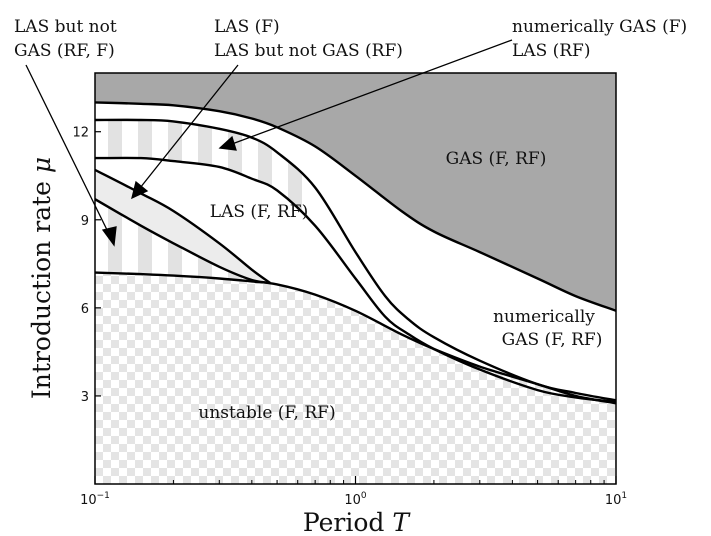 The height and width of the screenshot is (536, 711). I want to click on annotation-las-f-line1: LAS (F), so click(247, 27).